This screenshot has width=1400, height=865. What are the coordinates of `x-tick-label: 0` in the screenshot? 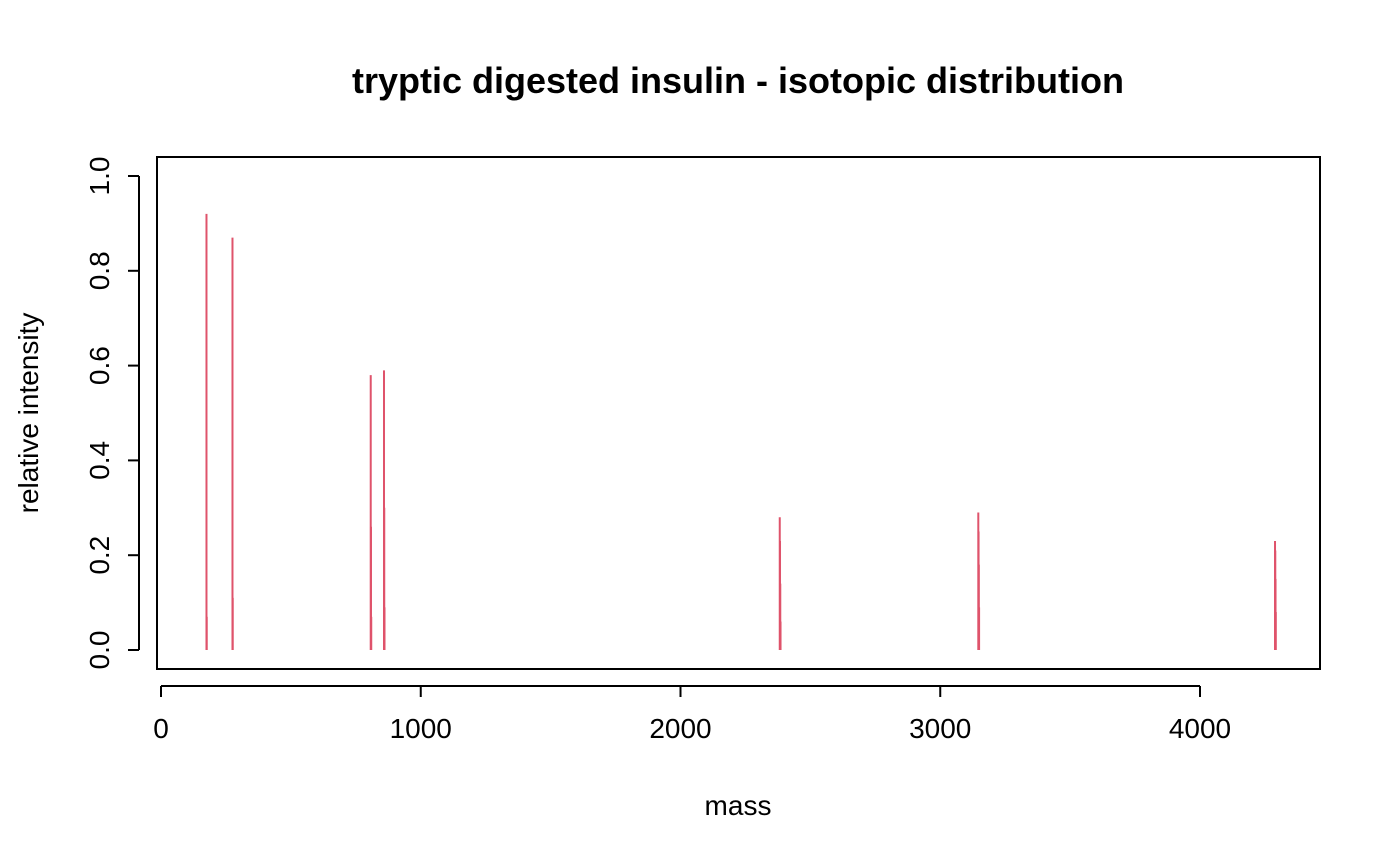 It's located at (161, 728).